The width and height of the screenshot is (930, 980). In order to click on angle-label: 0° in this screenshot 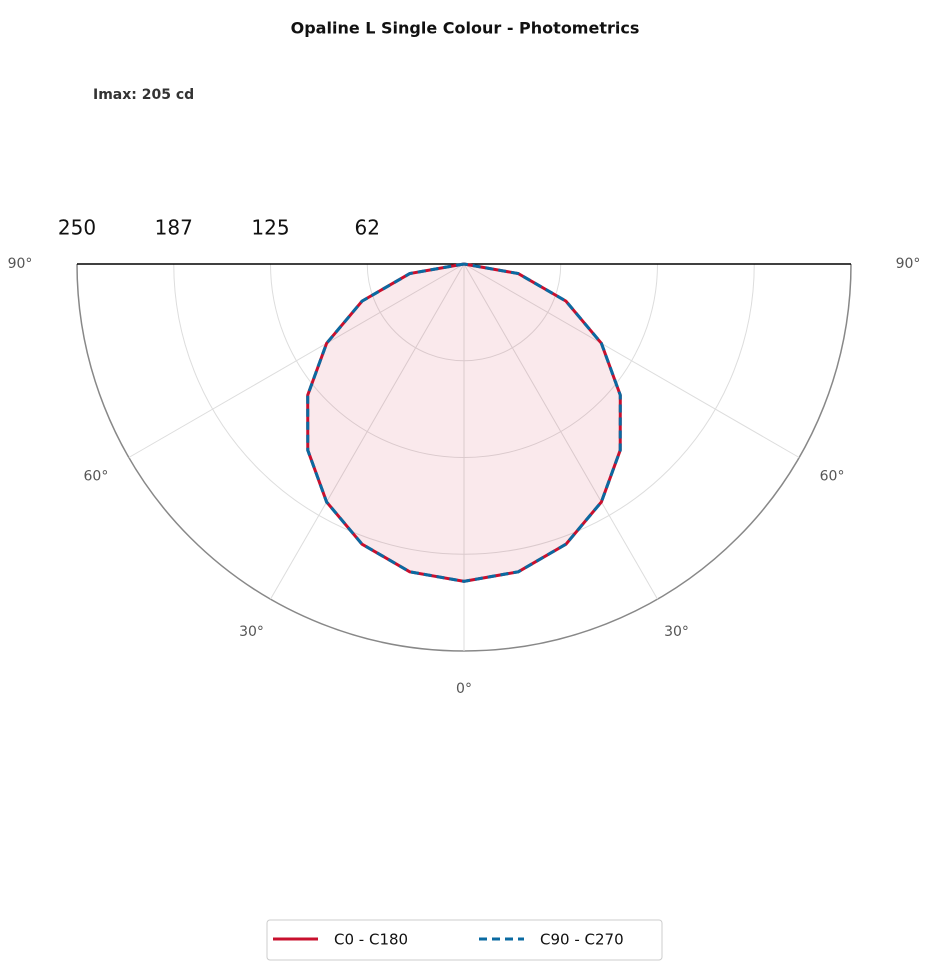, I will do `click(464, 689)`.